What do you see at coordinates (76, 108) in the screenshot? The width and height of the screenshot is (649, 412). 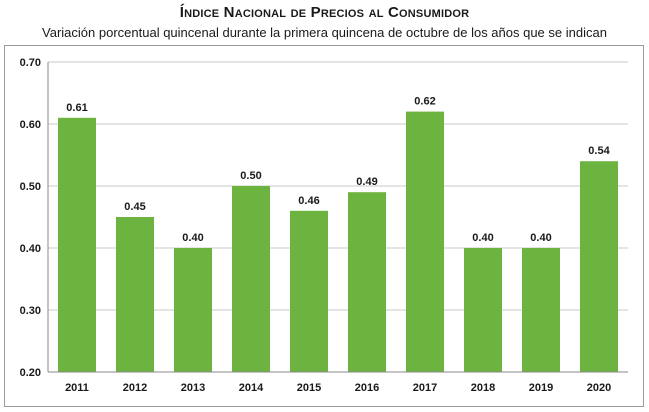 I see `data-label: 0.61` at bounding box center [76, 108].